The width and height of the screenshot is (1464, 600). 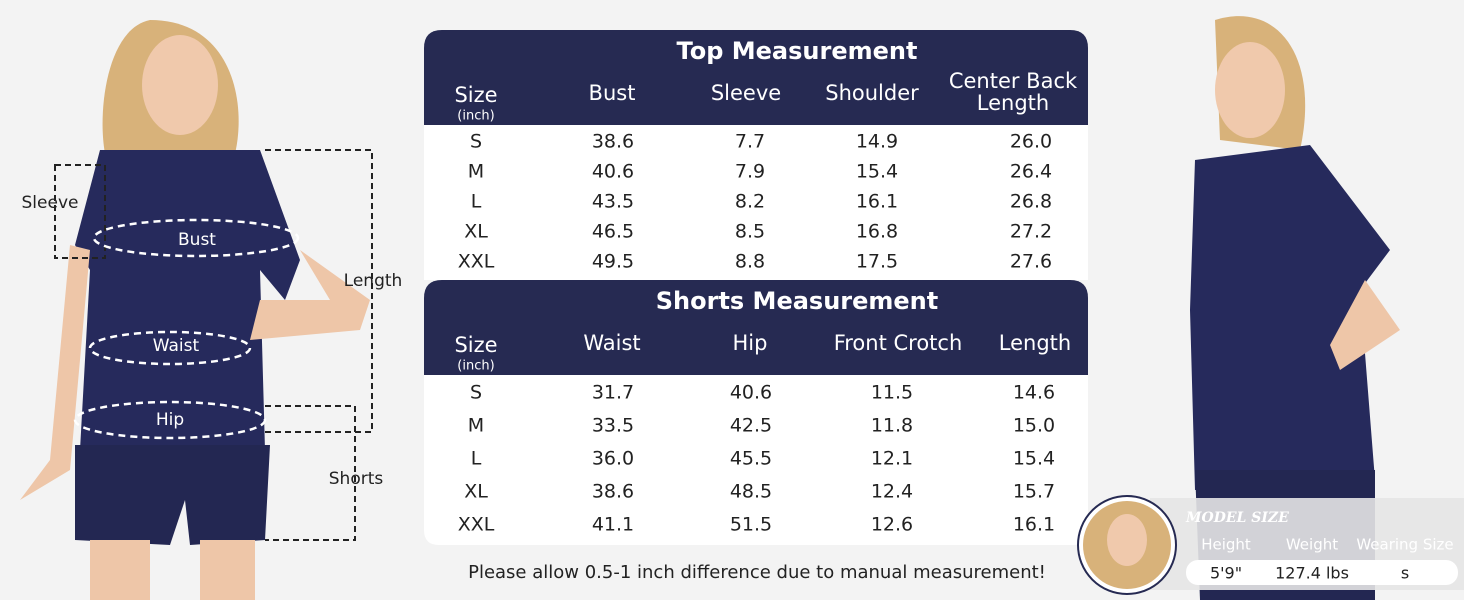 I want to click on column-header: Length, so click(x=1035, y=343).